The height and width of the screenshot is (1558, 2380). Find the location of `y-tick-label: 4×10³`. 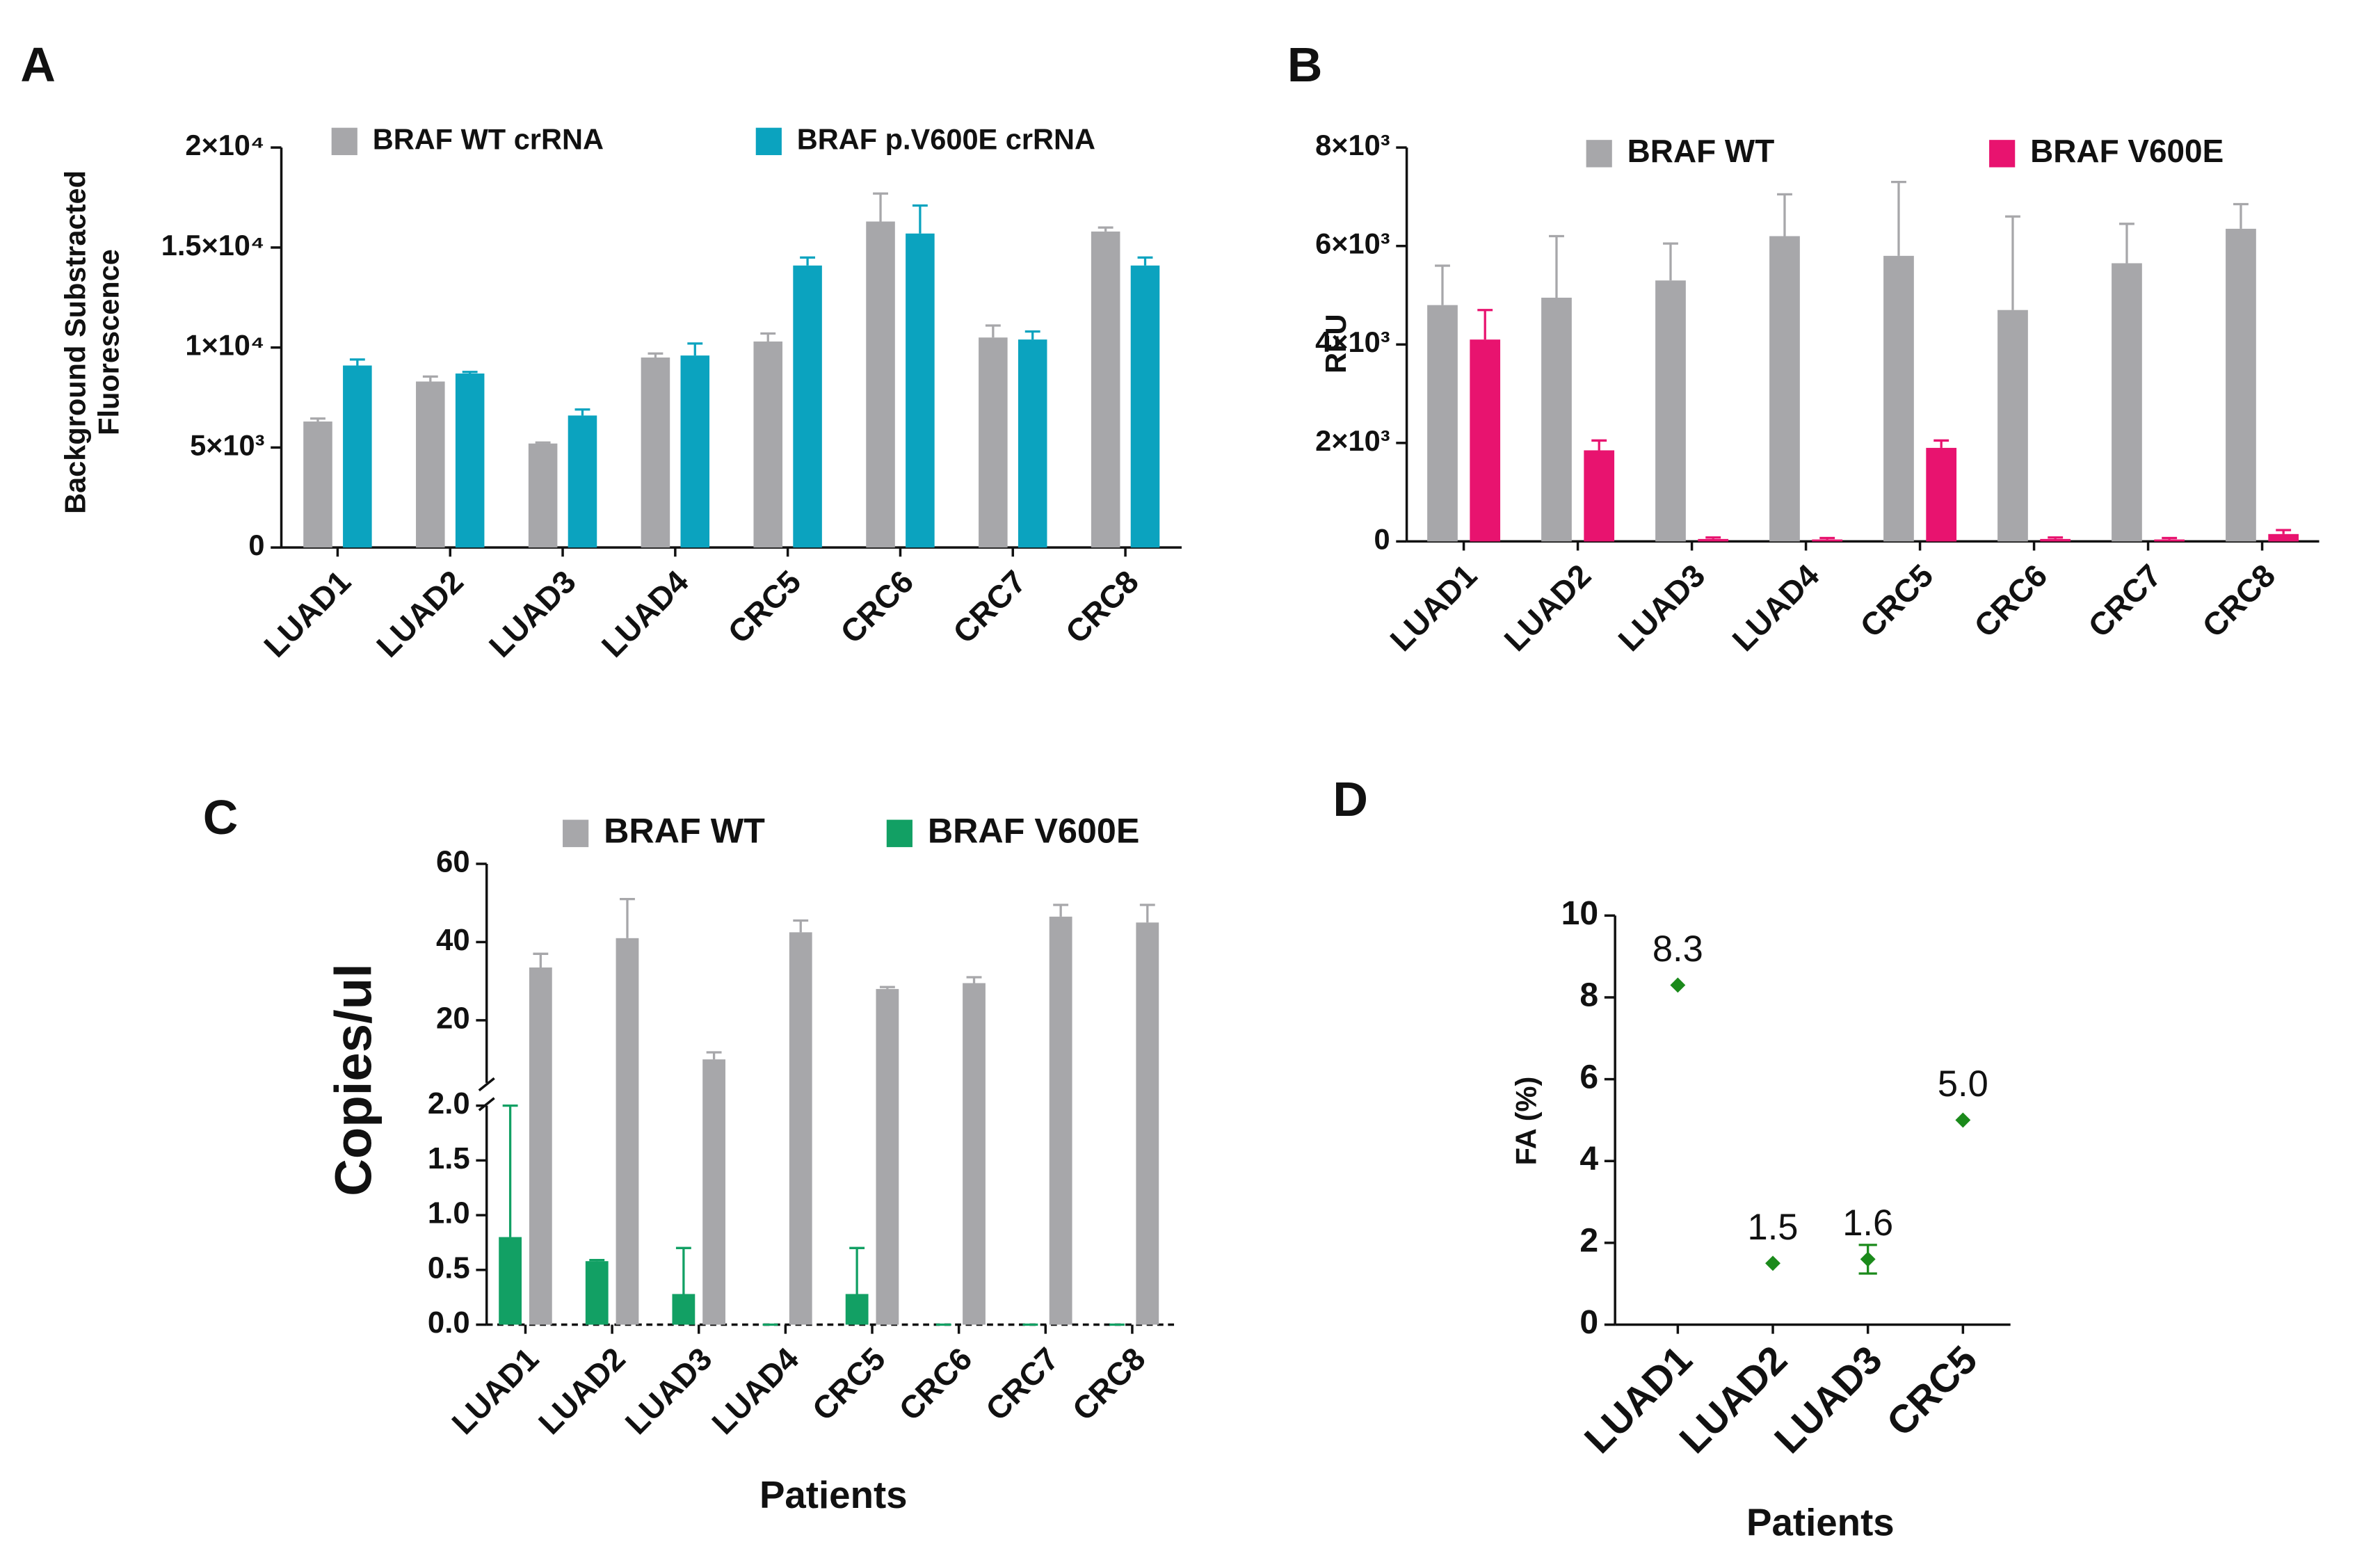

y-tick-label: 4×10³ is located at coordinates (1352, 342).